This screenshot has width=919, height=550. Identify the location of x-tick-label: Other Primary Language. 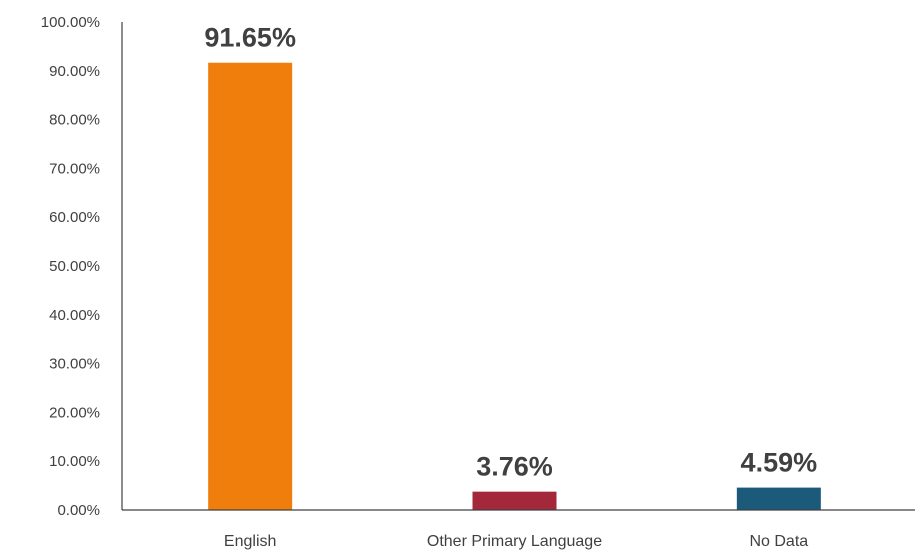
(514, 541).